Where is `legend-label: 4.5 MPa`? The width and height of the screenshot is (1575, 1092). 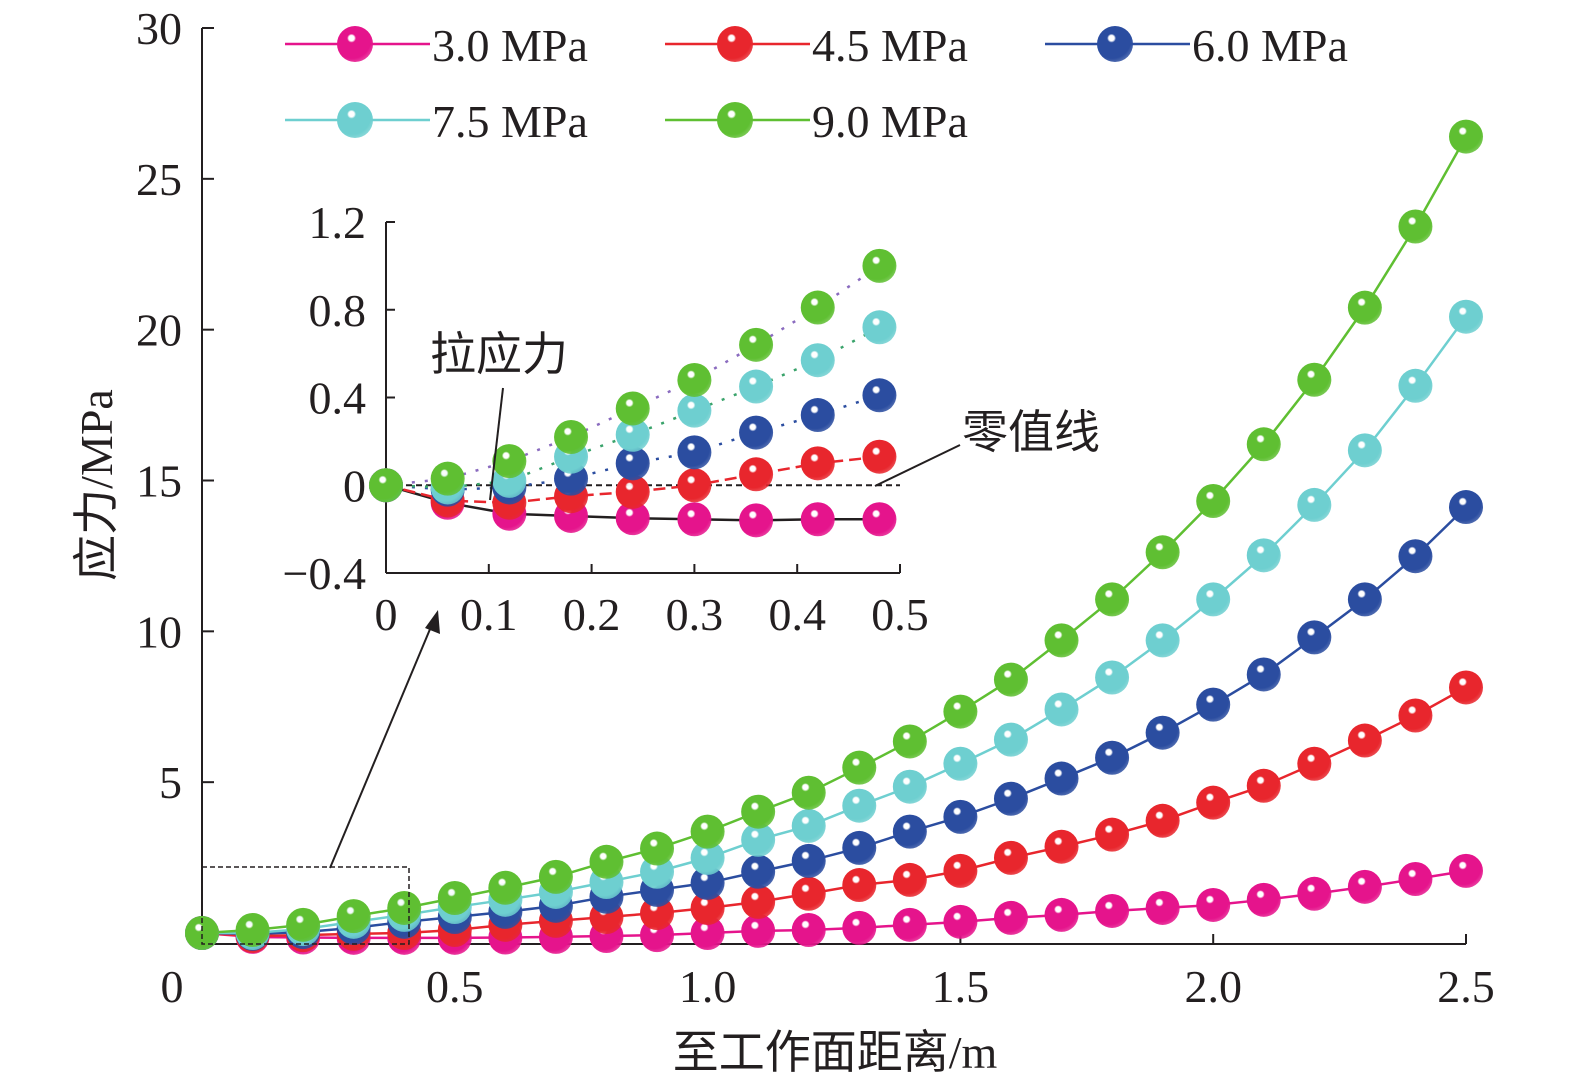
legend-label: 4.5 MPa is located at coordinates (890, 45).